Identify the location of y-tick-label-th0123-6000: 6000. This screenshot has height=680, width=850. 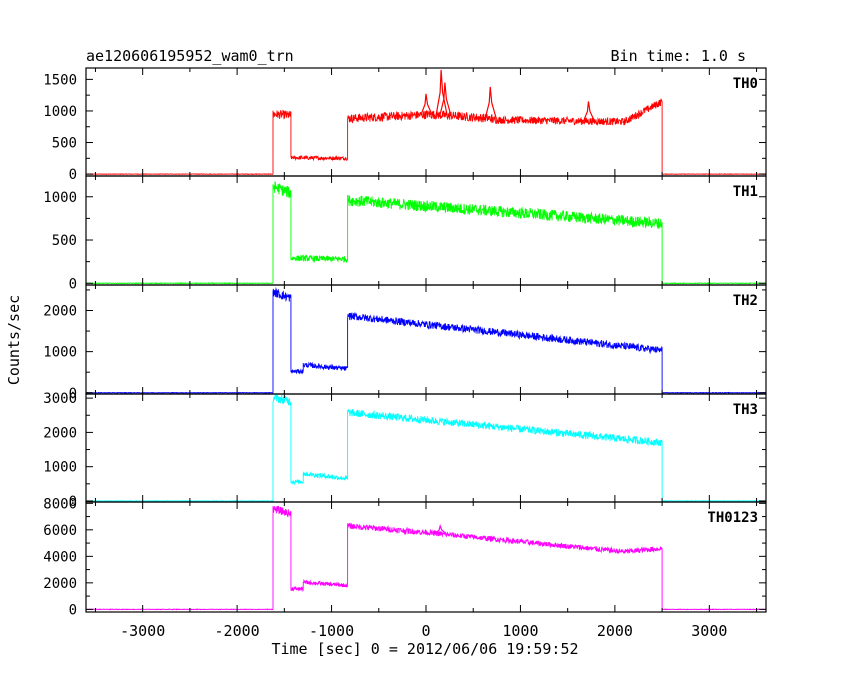
(60, 531).